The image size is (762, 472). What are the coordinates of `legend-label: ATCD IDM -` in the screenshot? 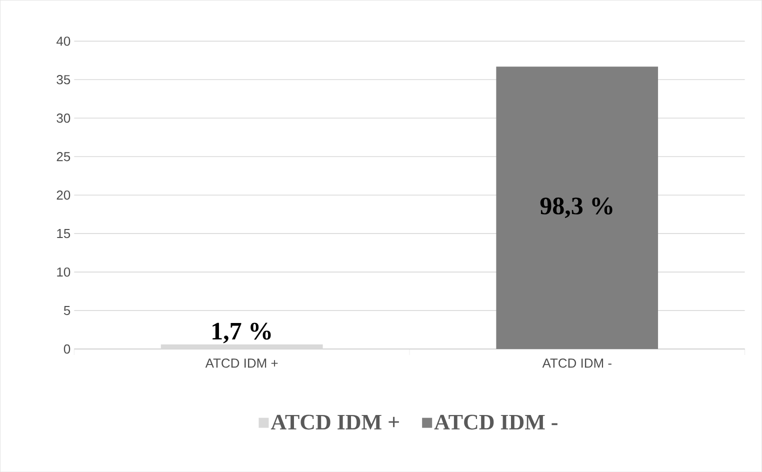 It's located at (496, 422).